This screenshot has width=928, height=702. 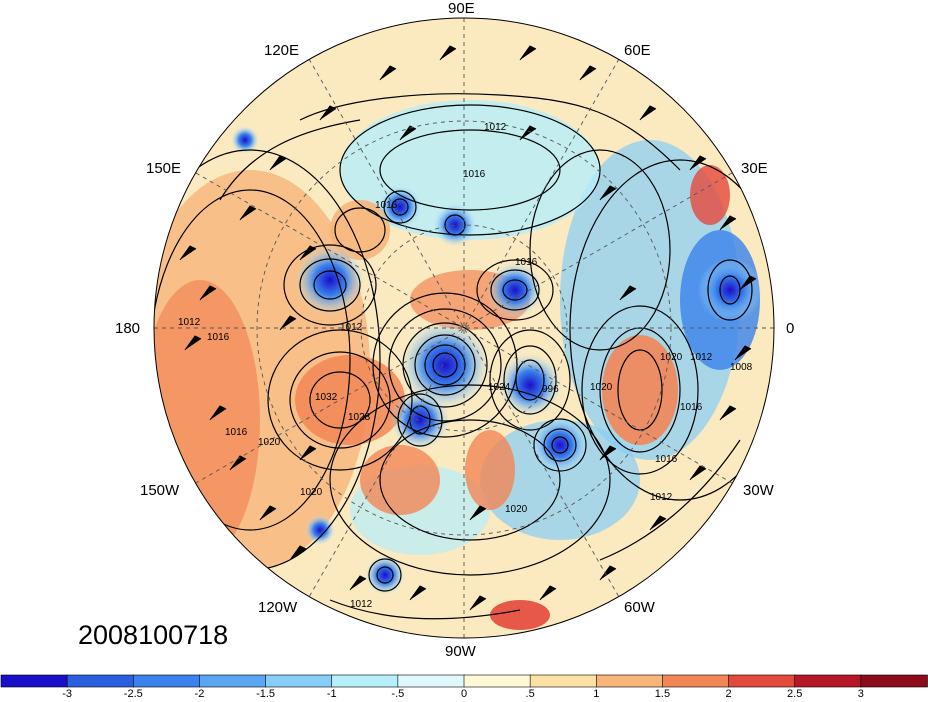 I want to click on lon-label-120W: 120W, so click(x=278, y=607).